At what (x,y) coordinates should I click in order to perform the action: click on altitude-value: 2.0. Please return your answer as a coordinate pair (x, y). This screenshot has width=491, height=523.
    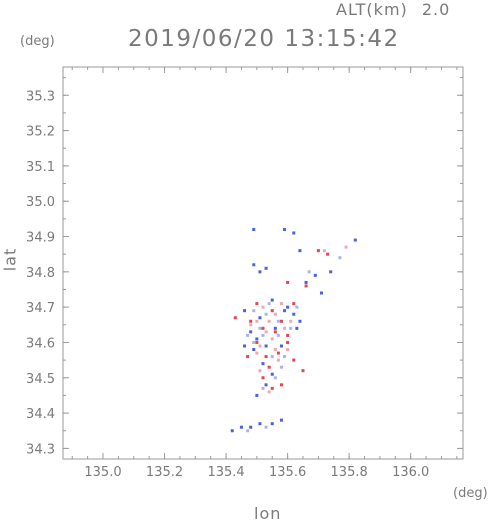
    Looking at the image, I should click on (436, 9).